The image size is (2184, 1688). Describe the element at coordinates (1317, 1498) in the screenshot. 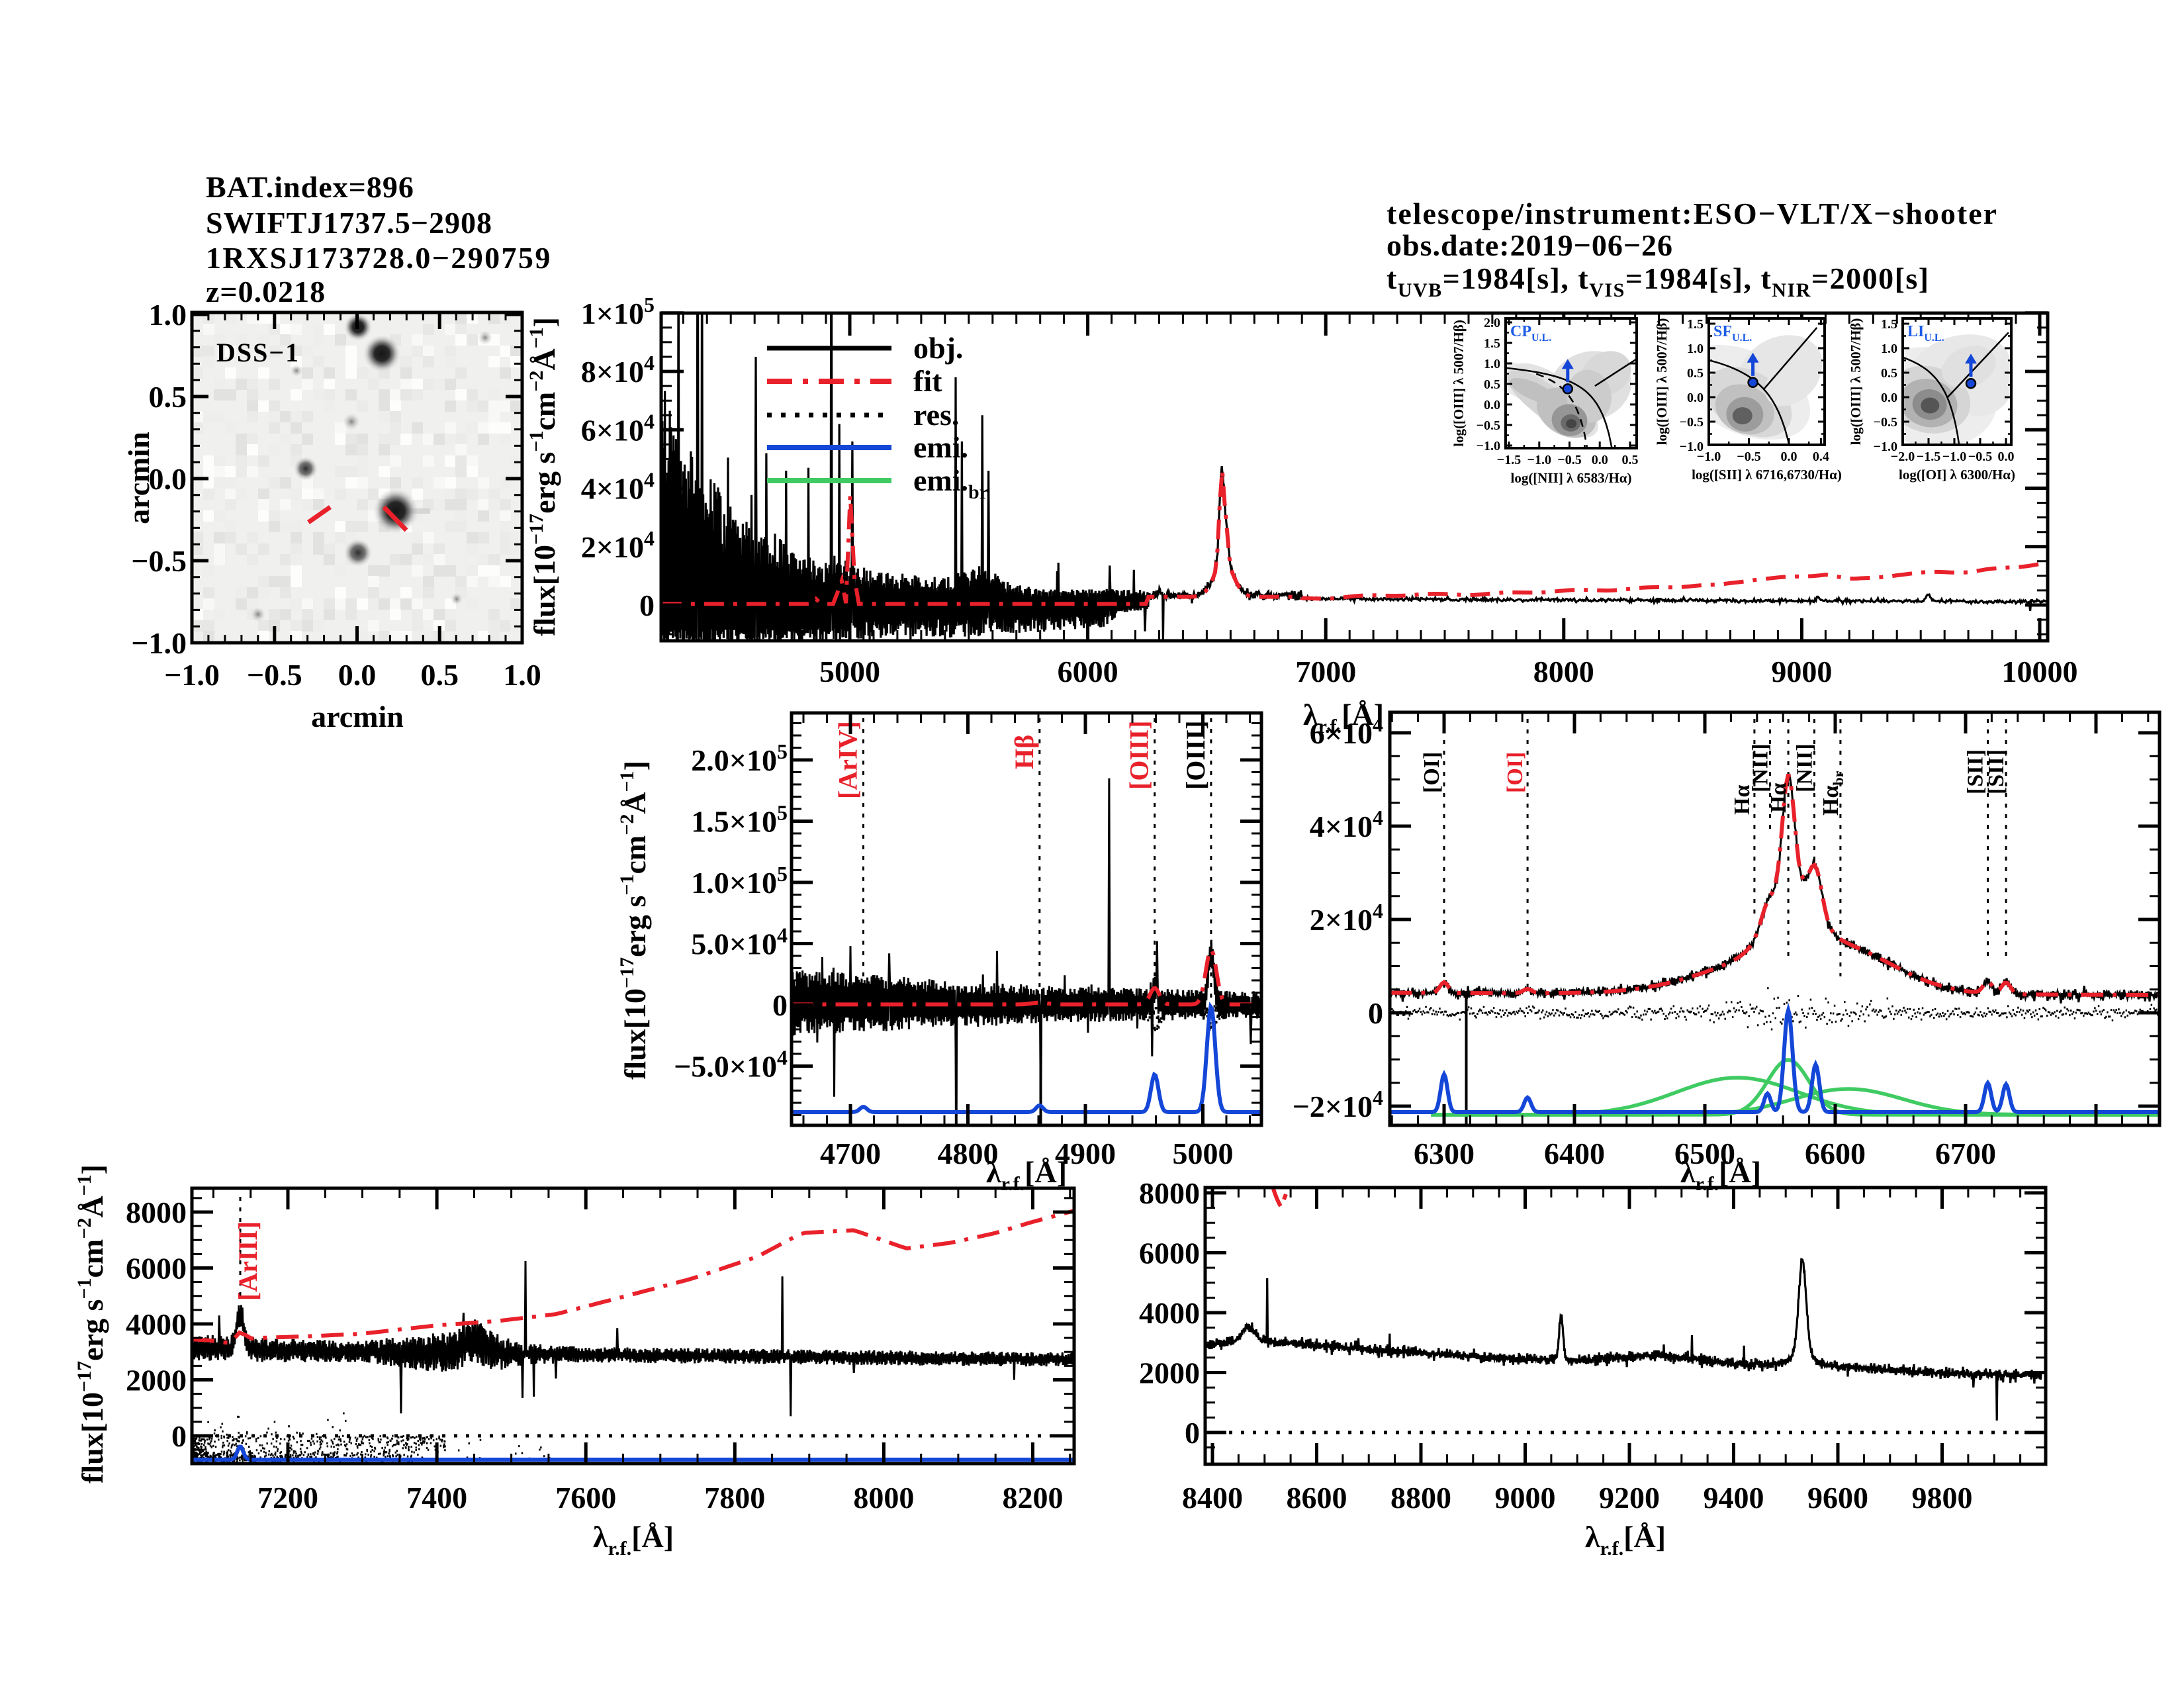

I see `svg-text: 8600` at that location.